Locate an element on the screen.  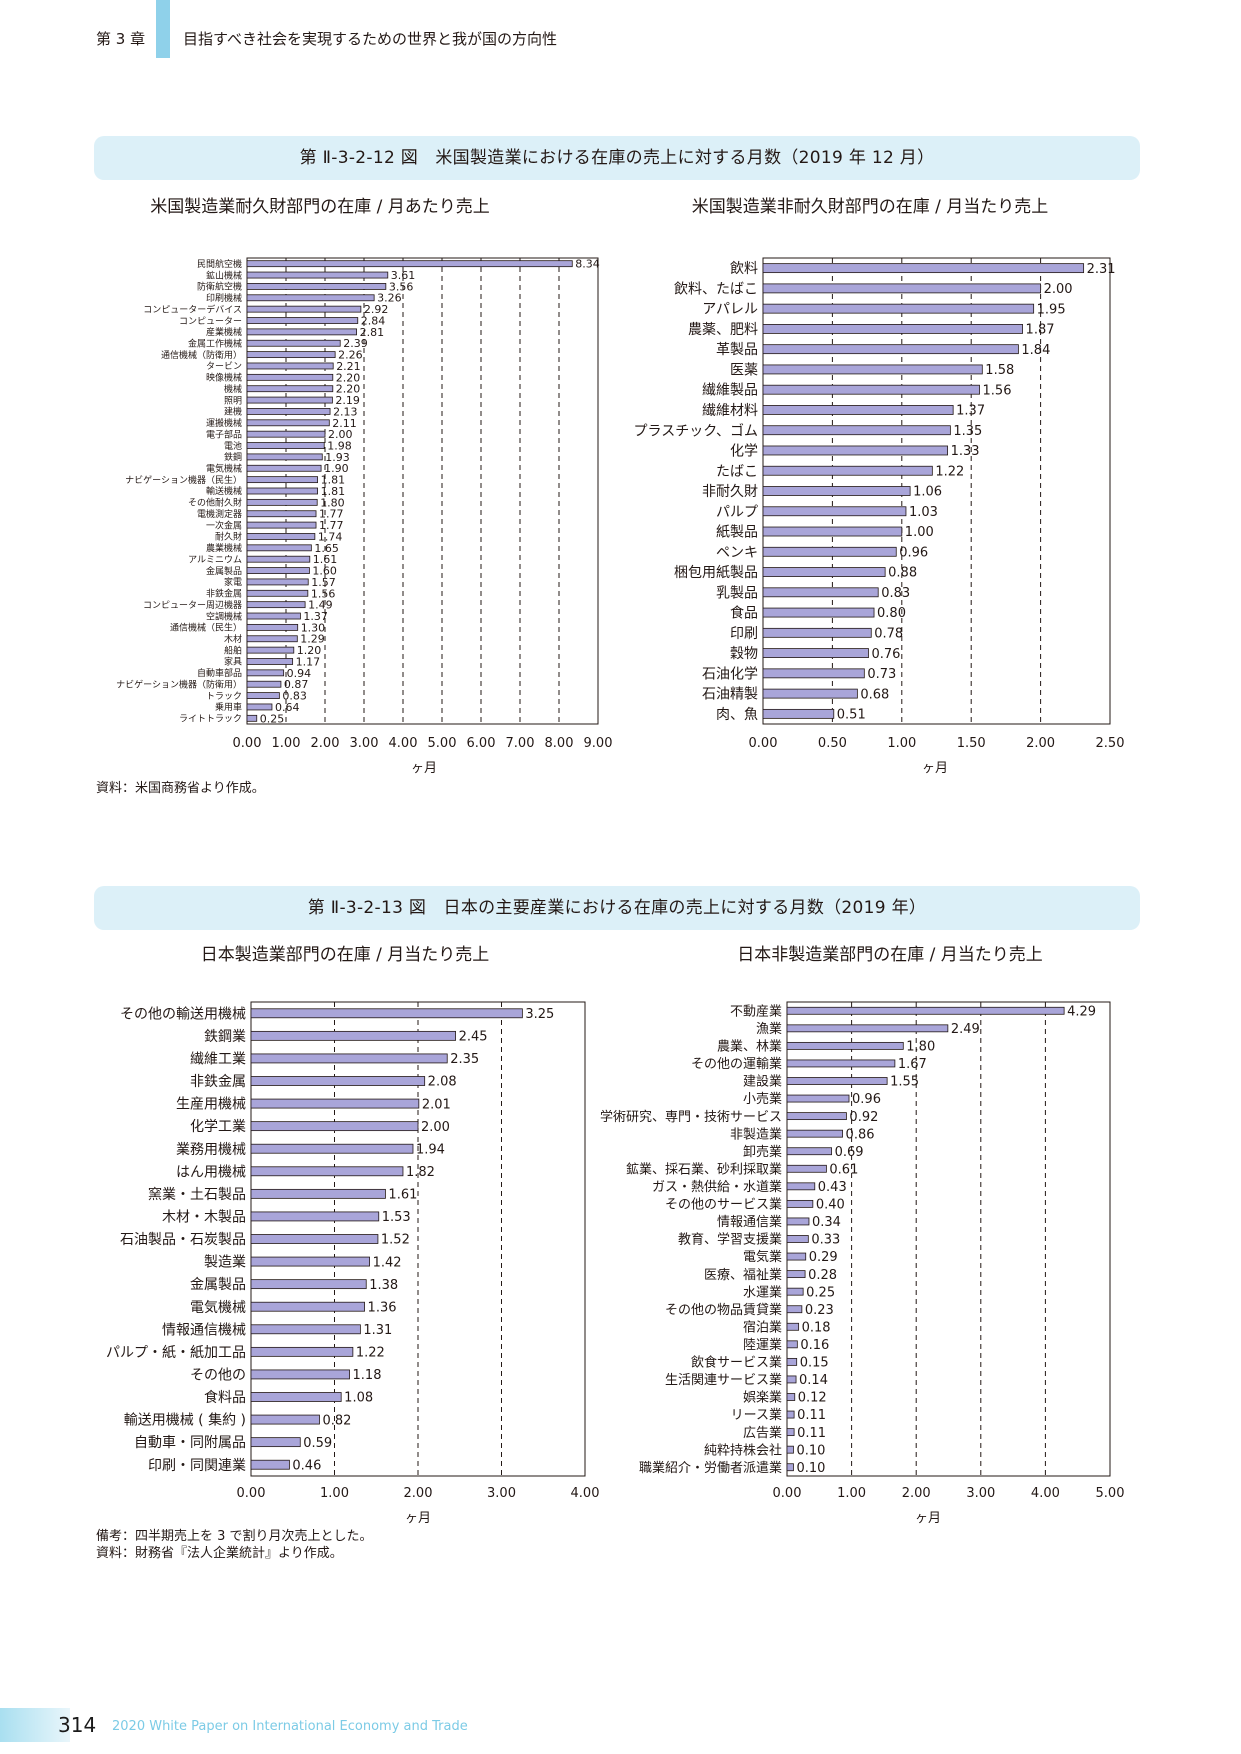
category-label: 木材 is located at coordinates (233, 639).